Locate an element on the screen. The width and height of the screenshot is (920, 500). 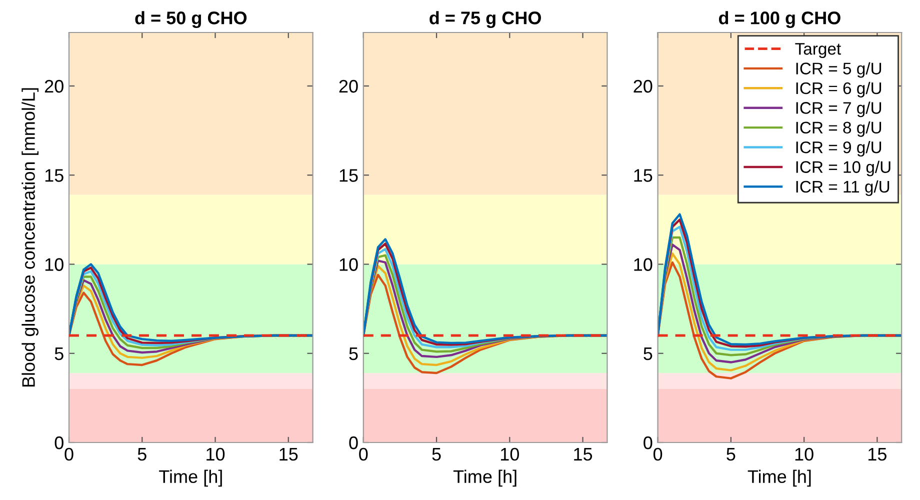
legend-label: ICR = 8 g/U is located at coordinates (839, 129).